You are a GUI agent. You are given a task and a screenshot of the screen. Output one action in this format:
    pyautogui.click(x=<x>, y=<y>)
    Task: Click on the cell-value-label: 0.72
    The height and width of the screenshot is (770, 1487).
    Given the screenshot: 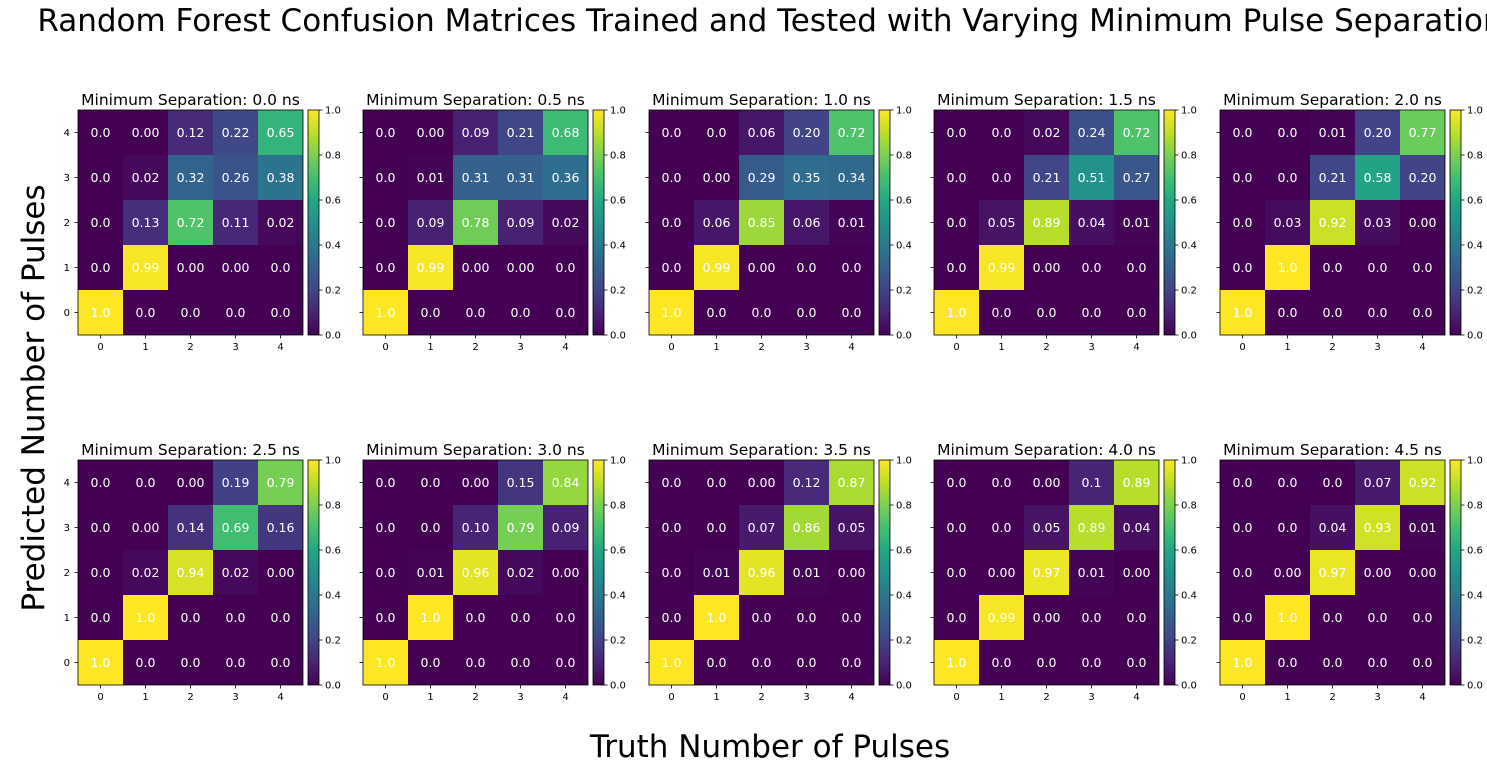 What is the action you would take?
    pyautogui.click(x=191, y=222)
    